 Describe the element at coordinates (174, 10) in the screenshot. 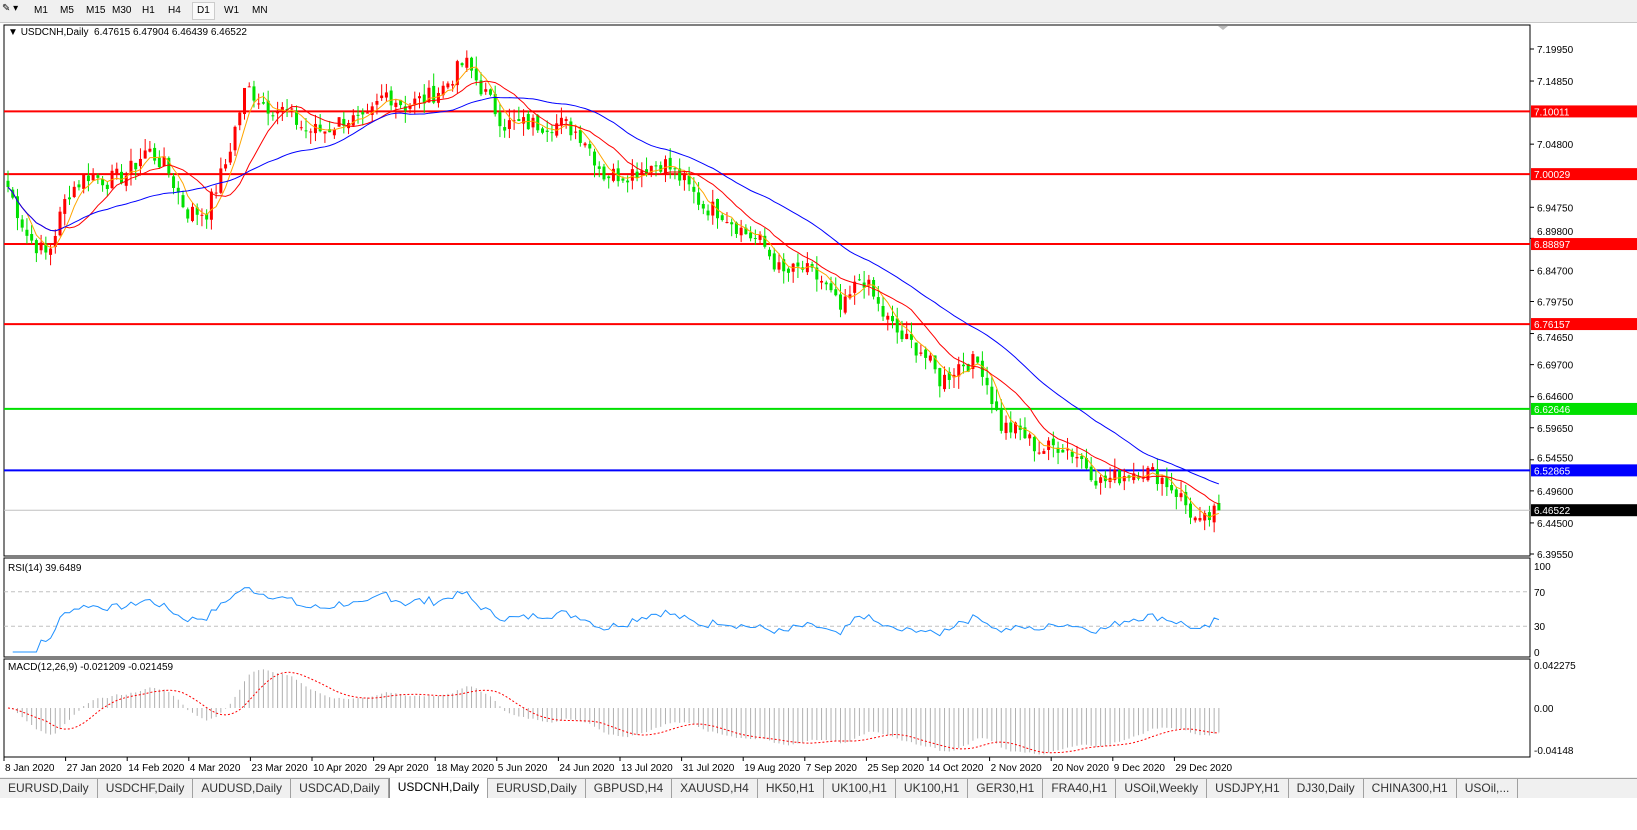

I see `timeframe-h4: H4` at that location.